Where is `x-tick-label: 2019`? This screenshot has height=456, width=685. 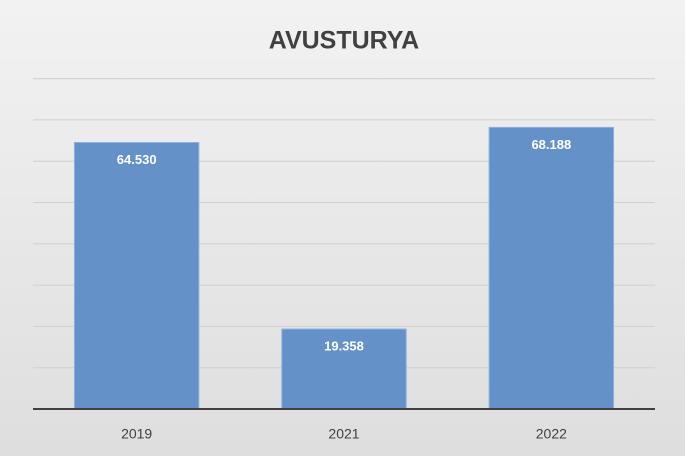 x-tick-label: 2019 is located at coordinates (136, 434).